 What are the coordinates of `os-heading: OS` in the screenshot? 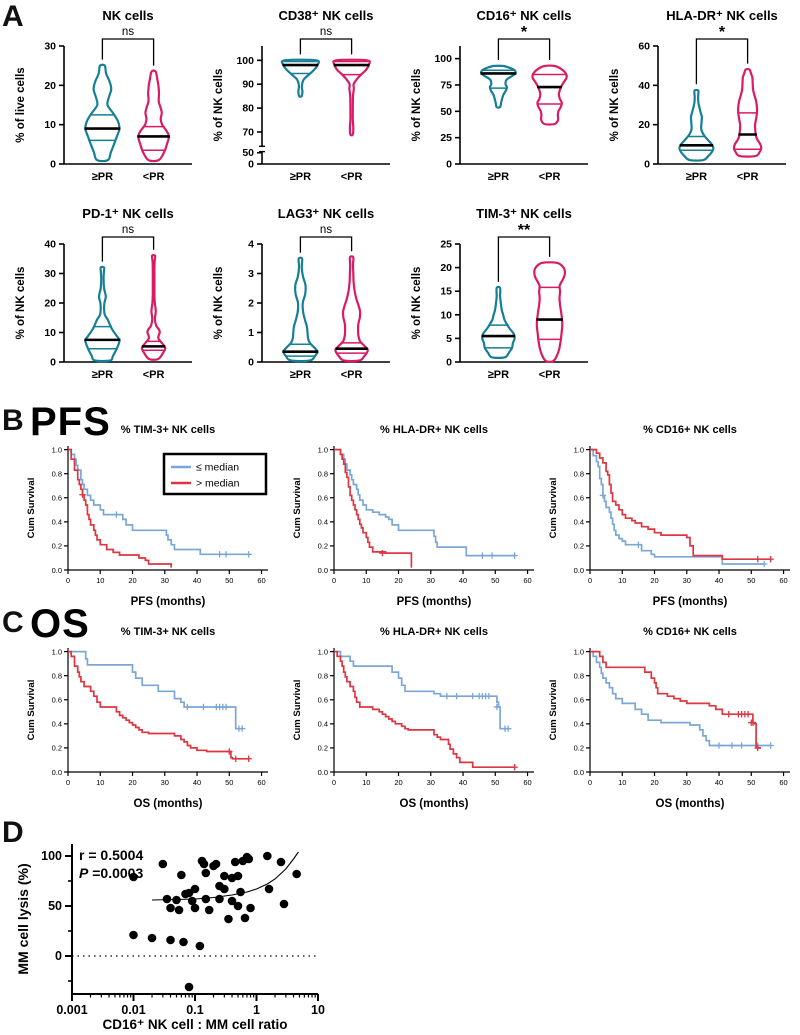 It's located at (60, 624).